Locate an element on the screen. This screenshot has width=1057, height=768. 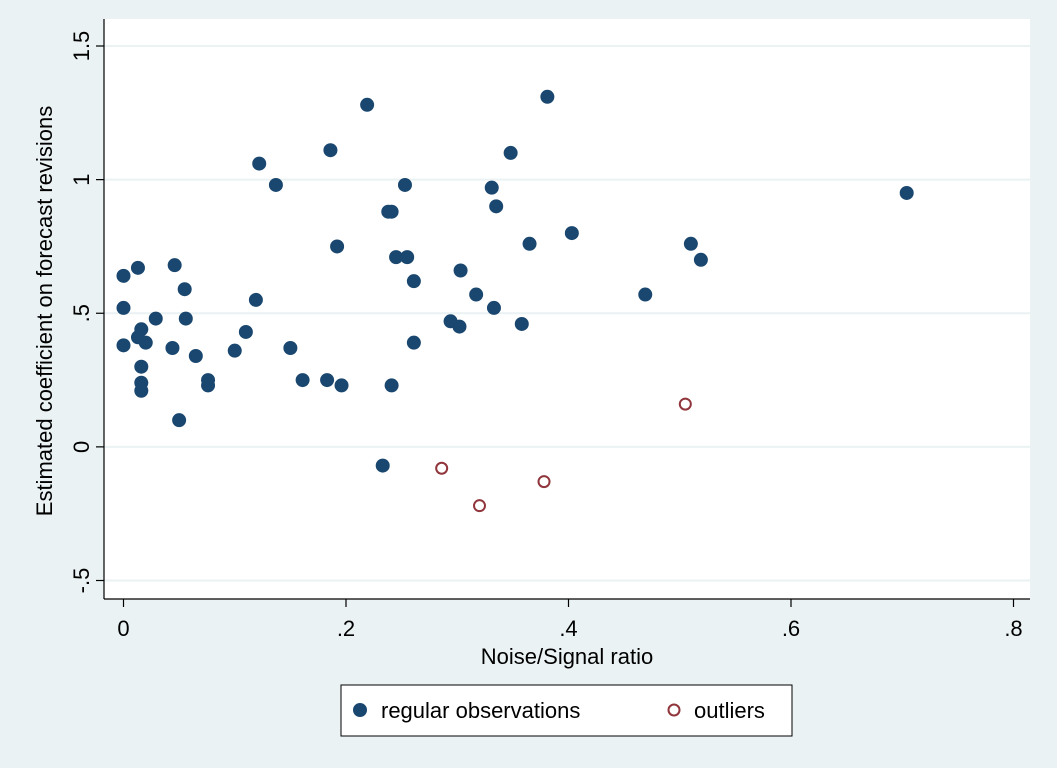
y-tick-label-3: 1 is located at coordinates (81, 180).